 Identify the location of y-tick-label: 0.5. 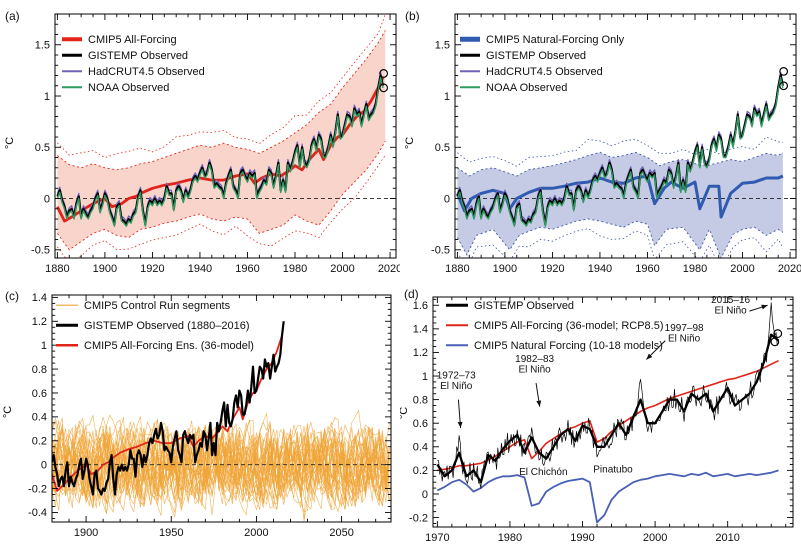
(42, 148).